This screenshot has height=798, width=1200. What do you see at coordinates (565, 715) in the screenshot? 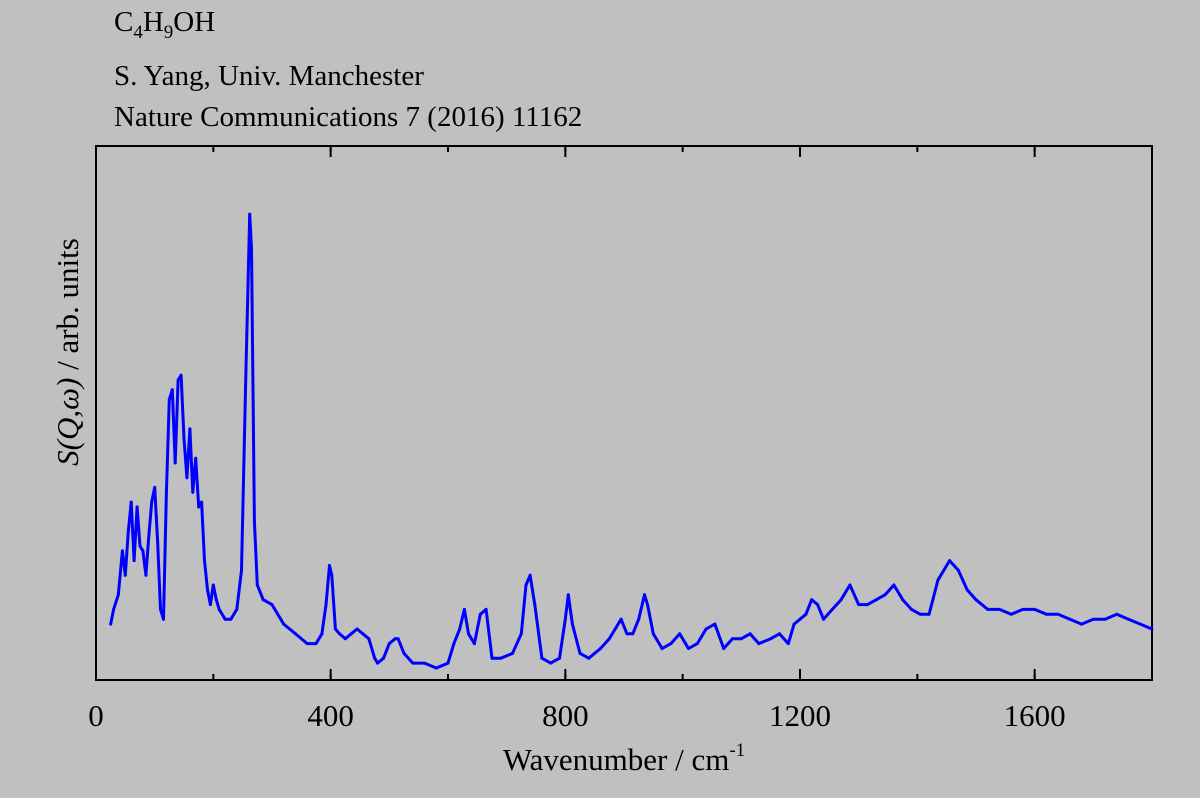
I see `x-tick-label: 800` at bounding box center [565, 715].